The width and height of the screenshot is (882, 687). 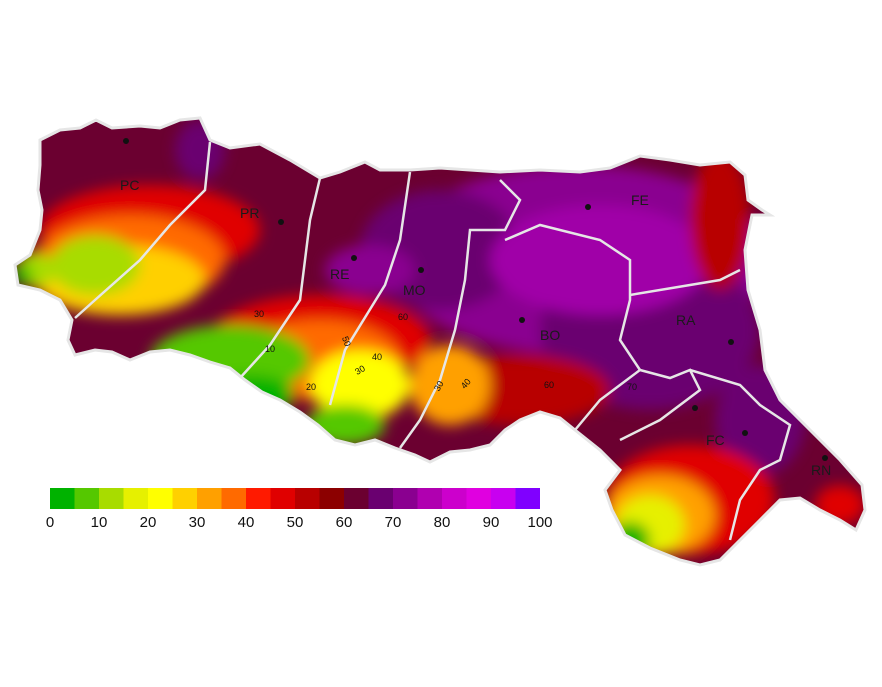 I want to click on legend-tick-label: 20, so click(x=148, y=522).